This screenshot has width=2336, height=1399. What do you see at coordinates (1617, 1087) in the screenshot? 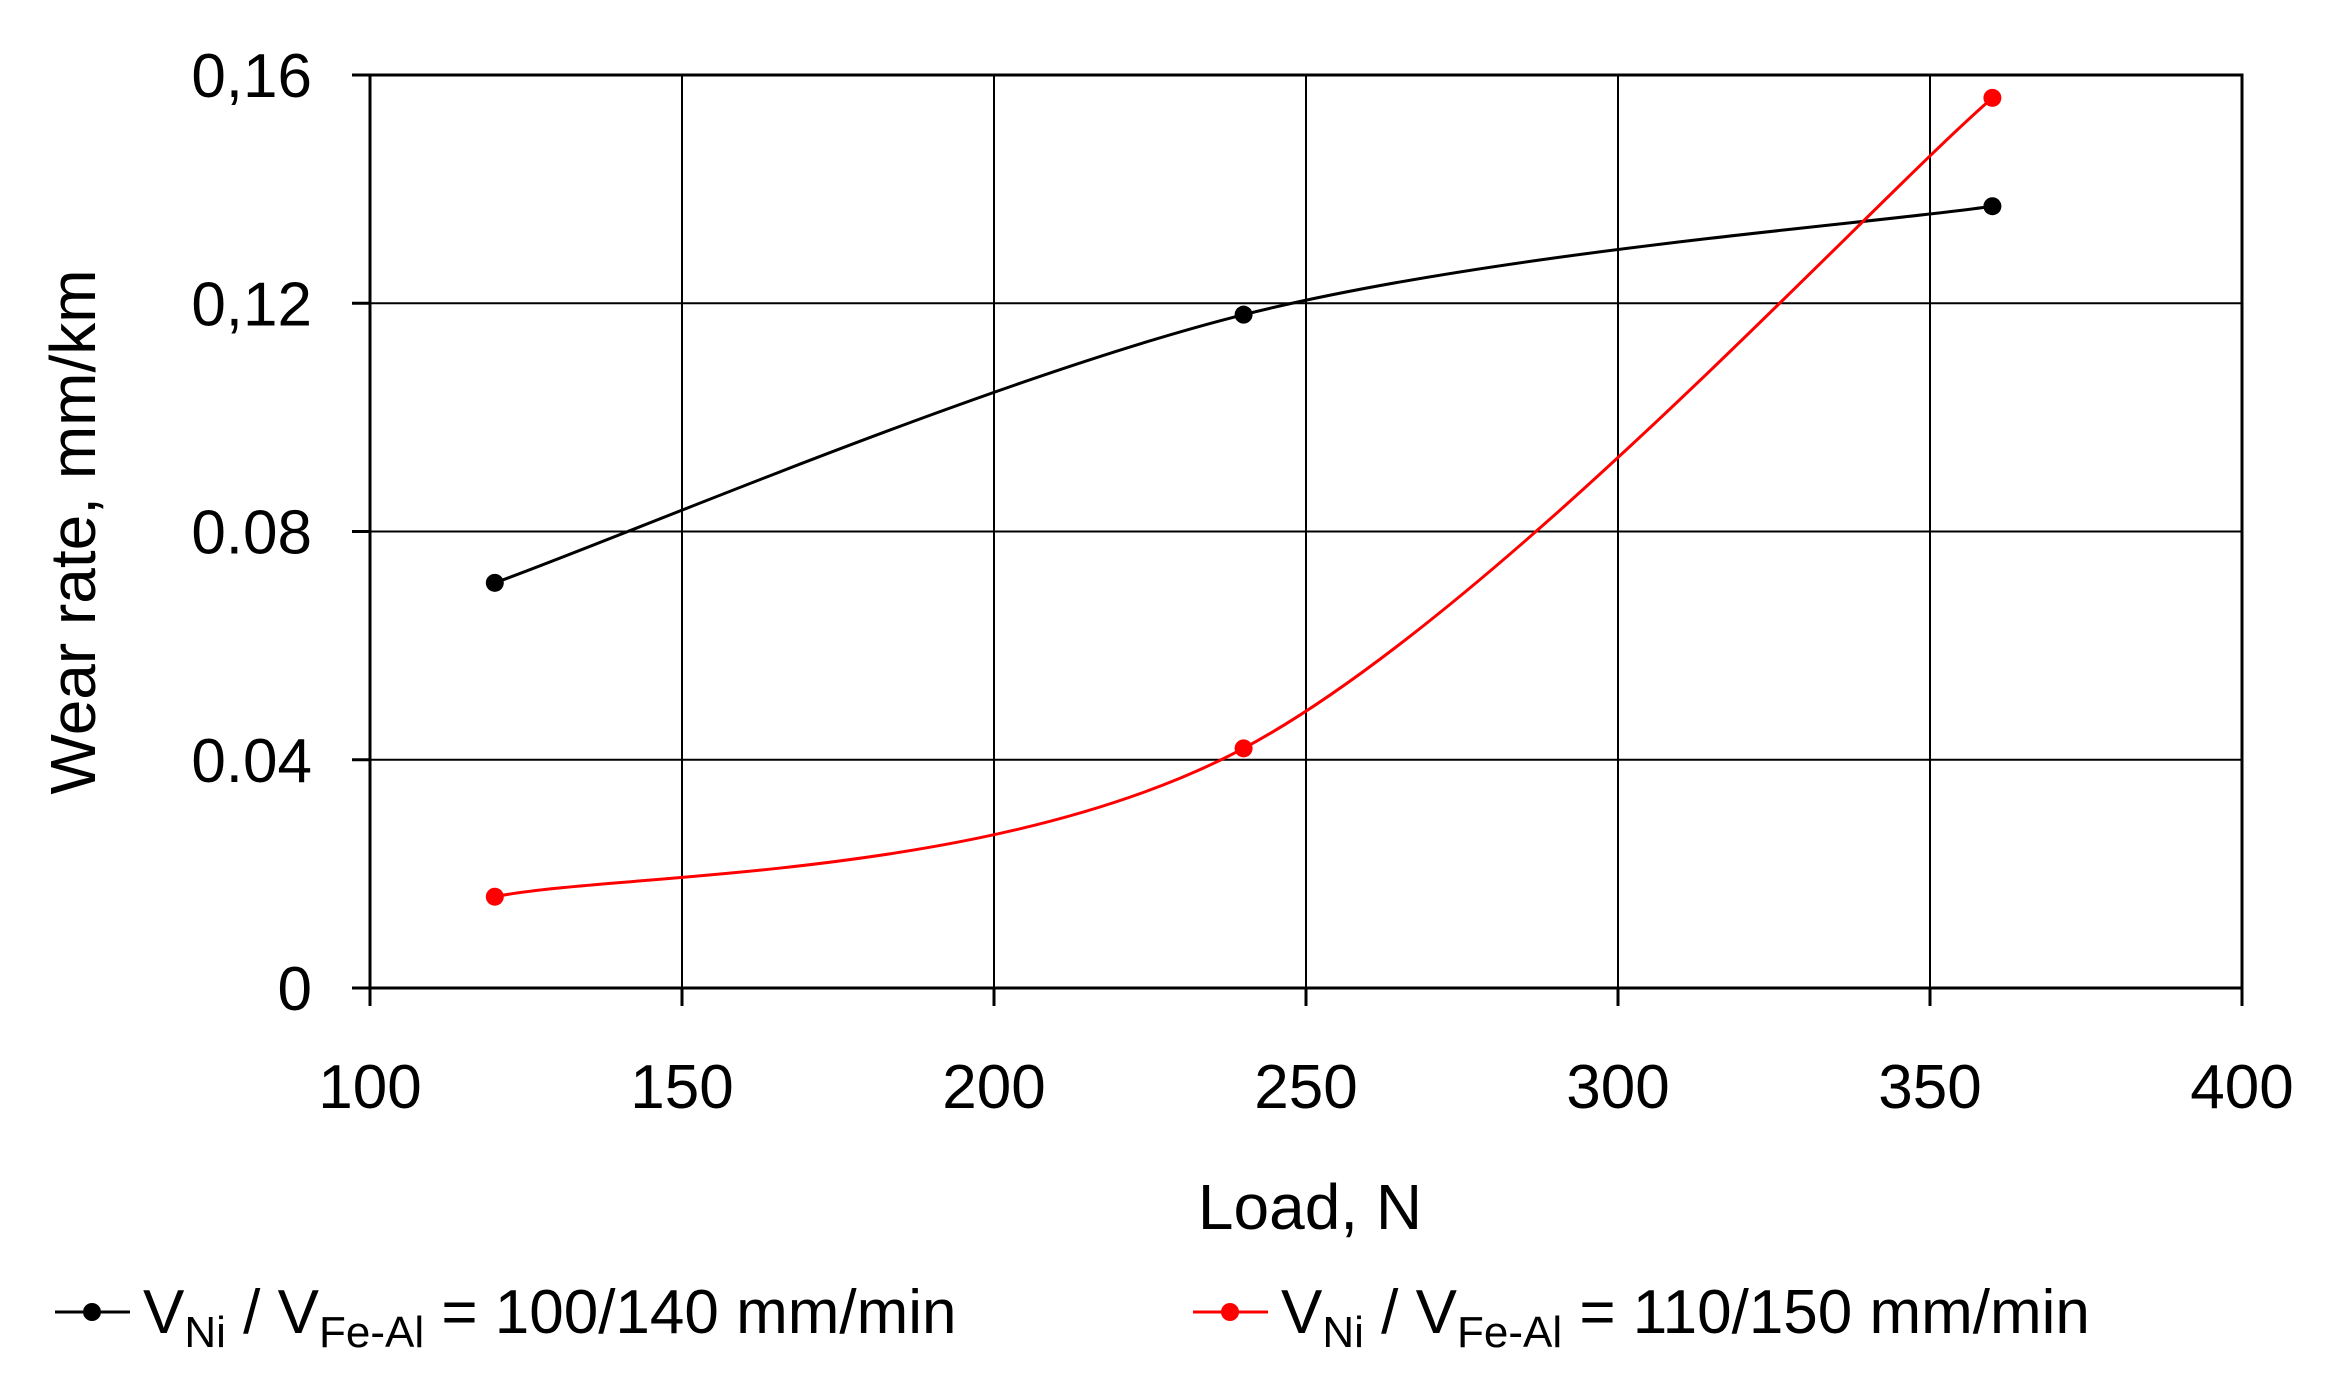
I see `x-tick-label: 300` at bounding box center [1617, 1087].